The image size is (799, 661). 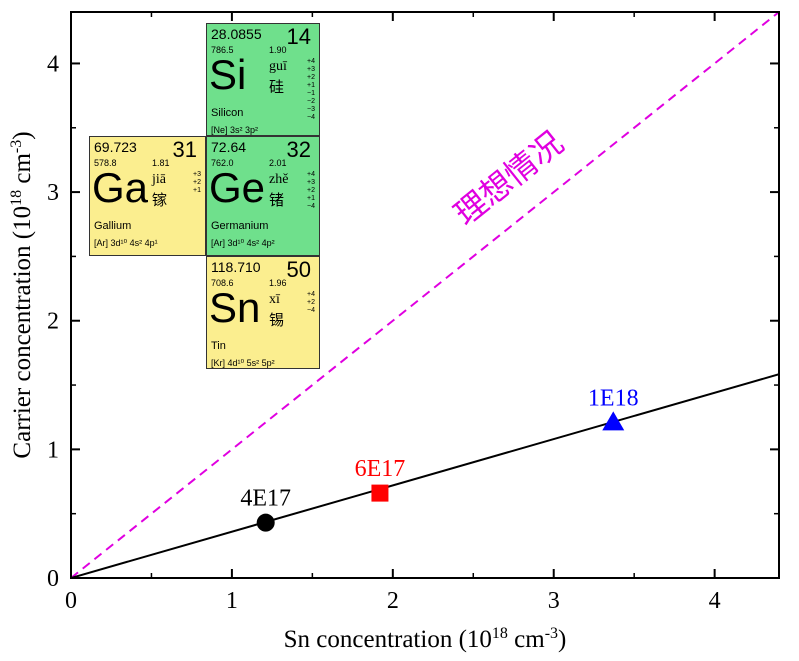 I want to click on element-symbol: Ge, so click(x=237, y=187).